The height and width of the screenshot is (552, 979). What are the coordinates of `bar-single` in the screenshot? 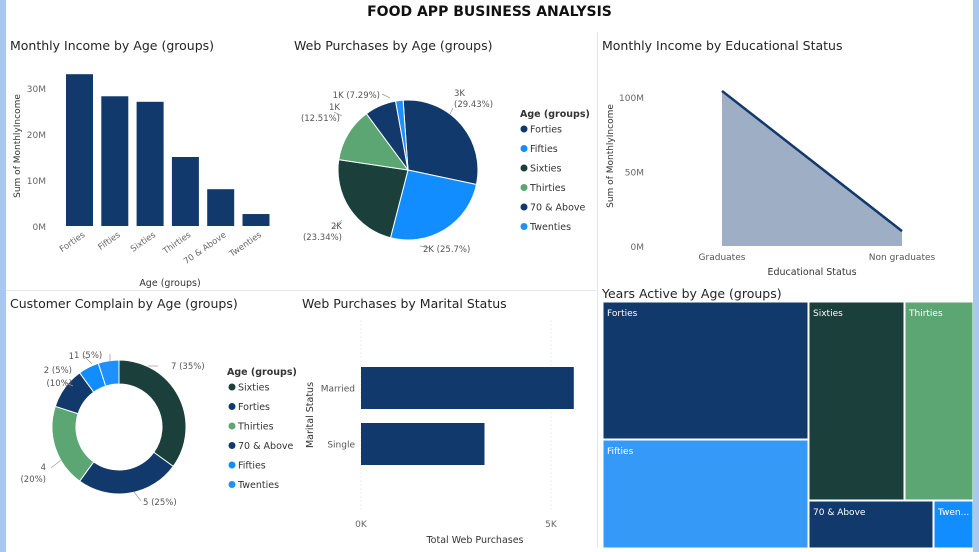 It's located at (423, 444).